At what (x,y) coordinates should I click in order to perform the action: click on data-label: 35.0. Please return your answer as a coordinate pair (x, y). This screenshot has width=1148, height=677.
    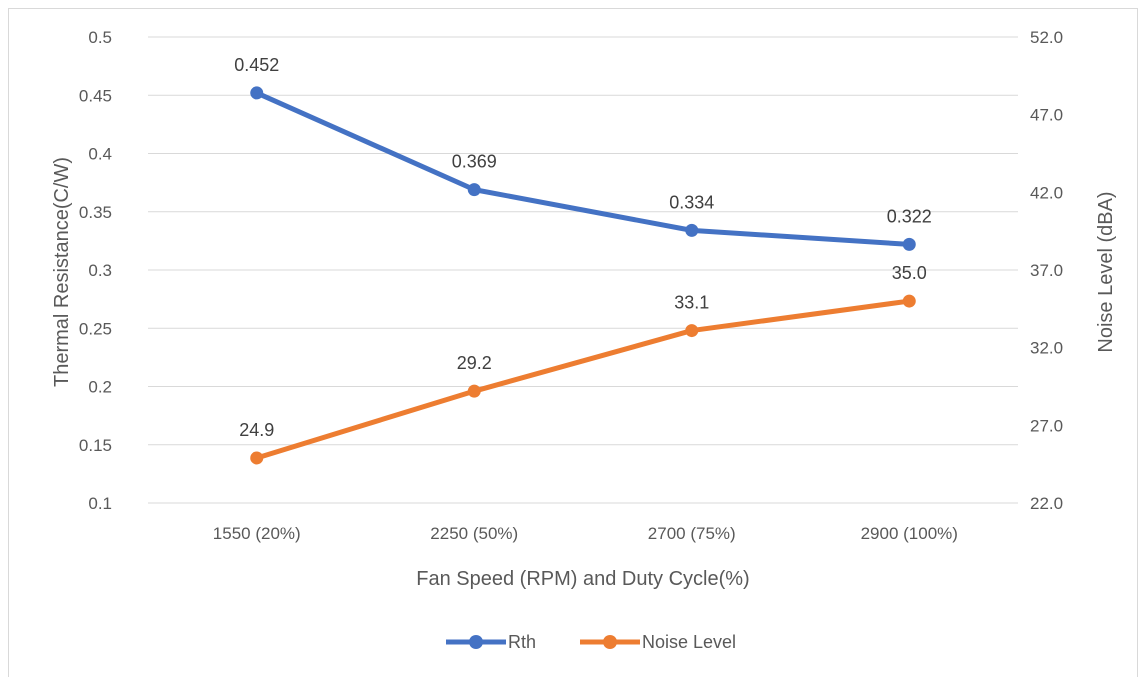
    Looking at the image, I should click on (909, 273).